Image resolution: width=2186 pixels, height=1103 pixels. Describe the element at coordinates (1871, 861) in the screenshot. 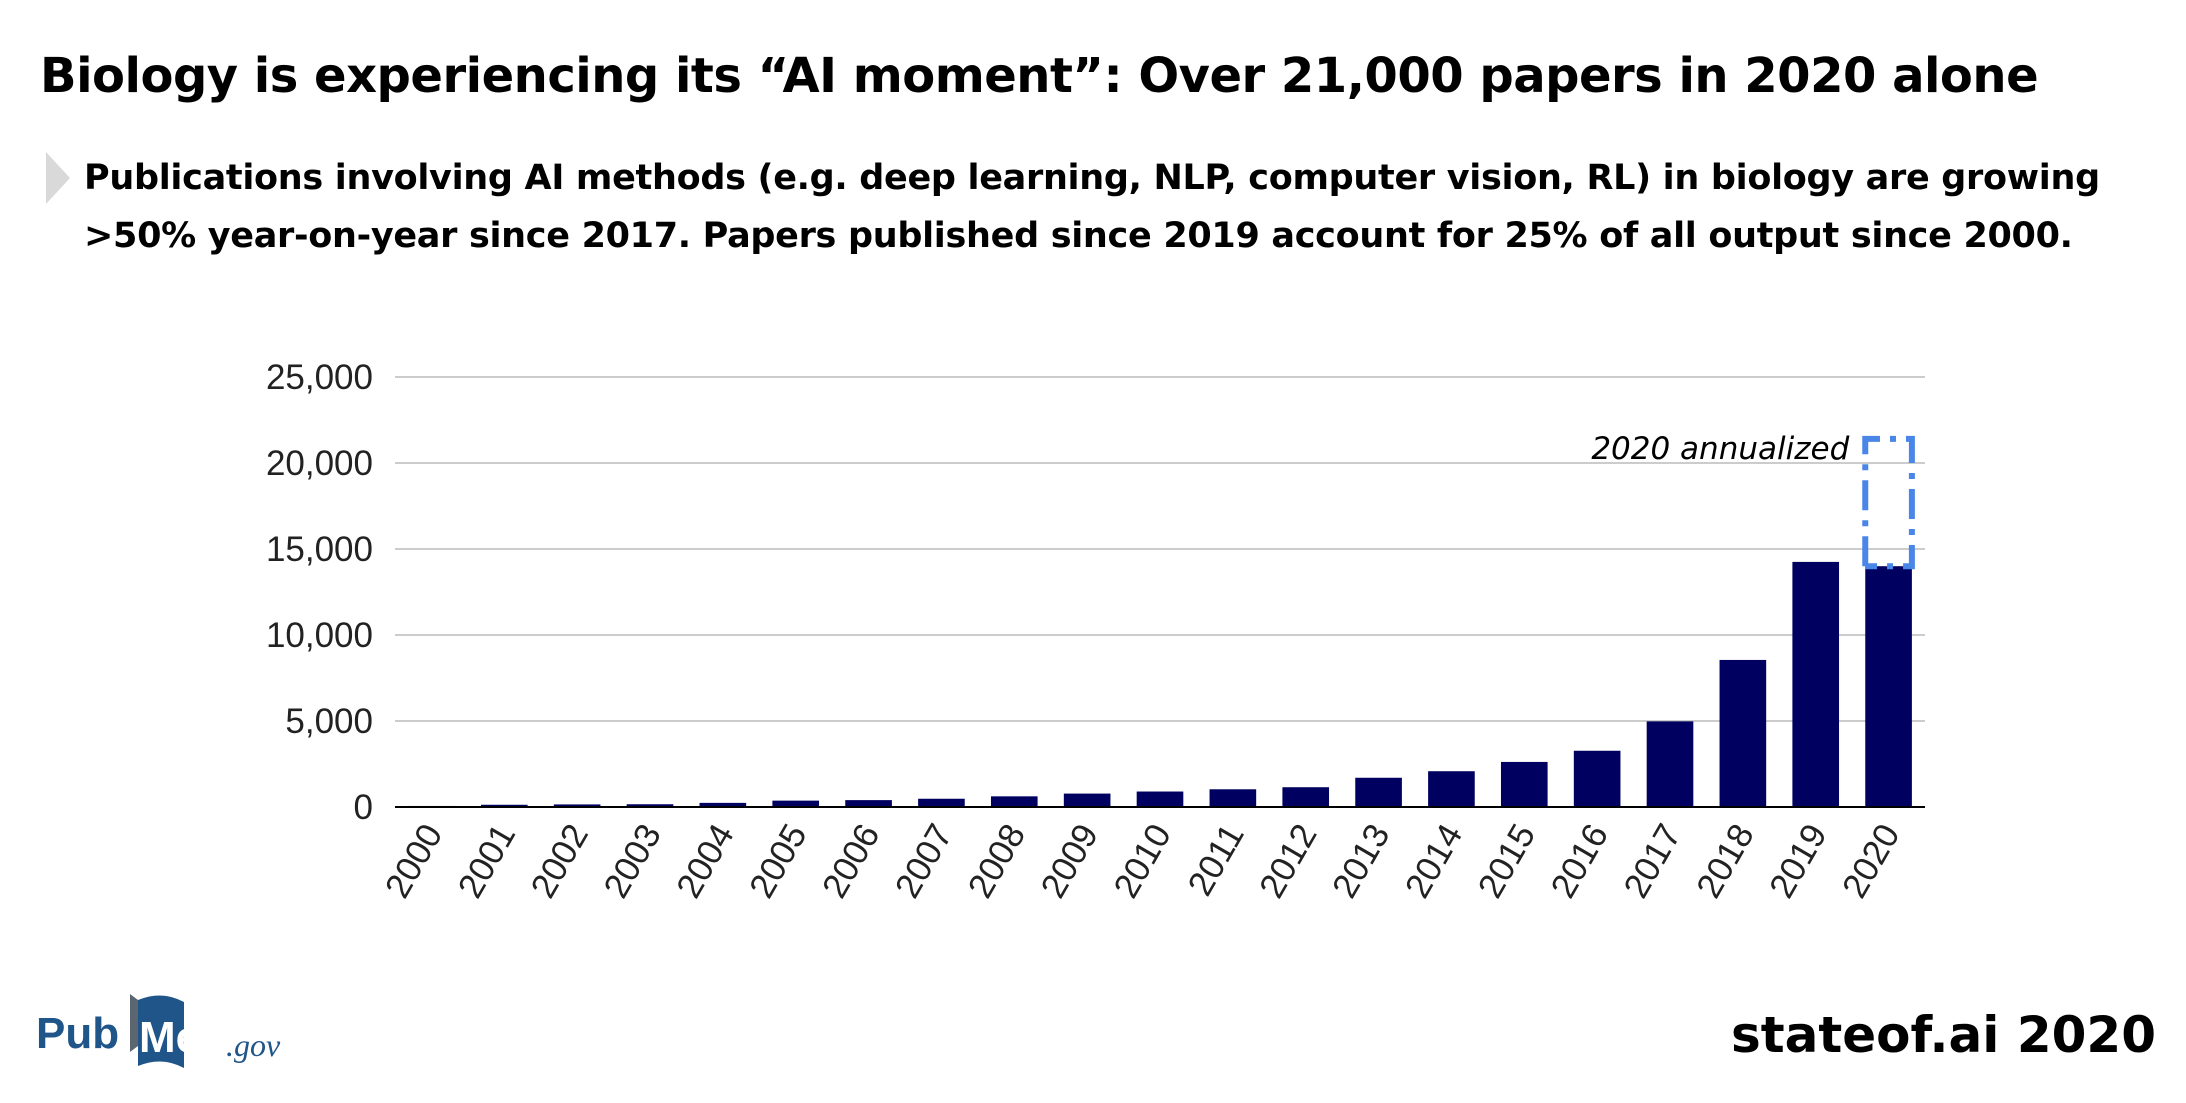

I see `x-tick-label: 2020` at that location.